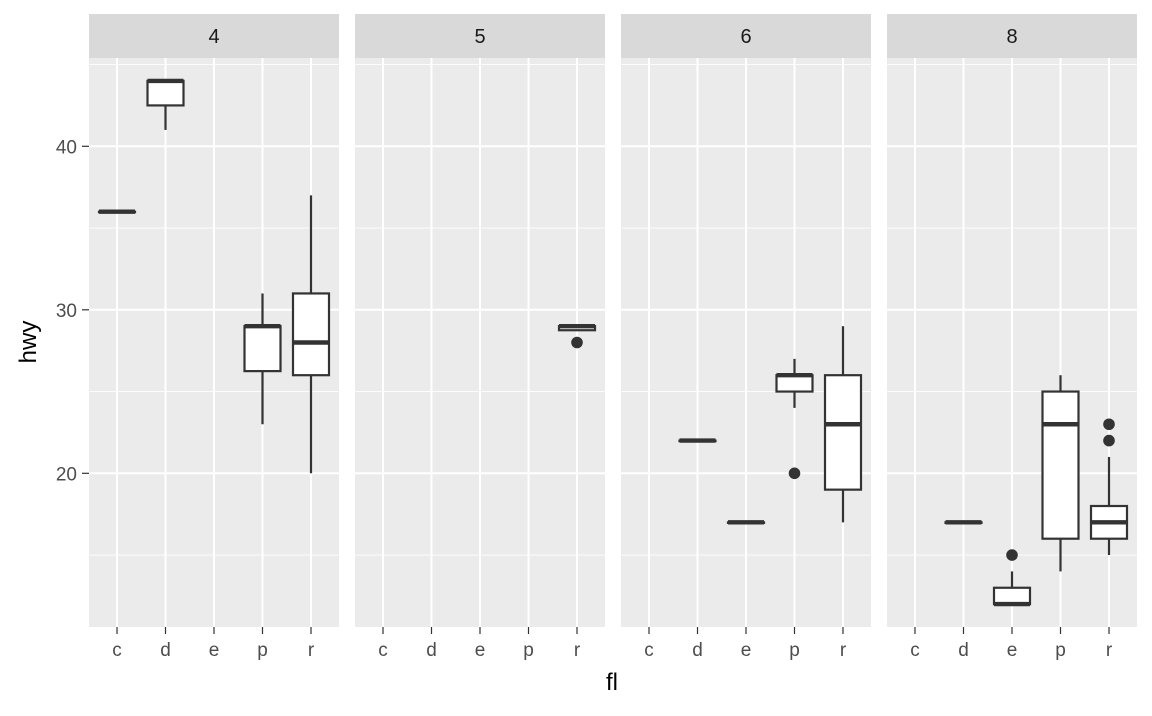  What do you see at coordinates (28, 342) in the screenshot?
I see `y-axis-title: hwy` at bounding box center [28, 342].